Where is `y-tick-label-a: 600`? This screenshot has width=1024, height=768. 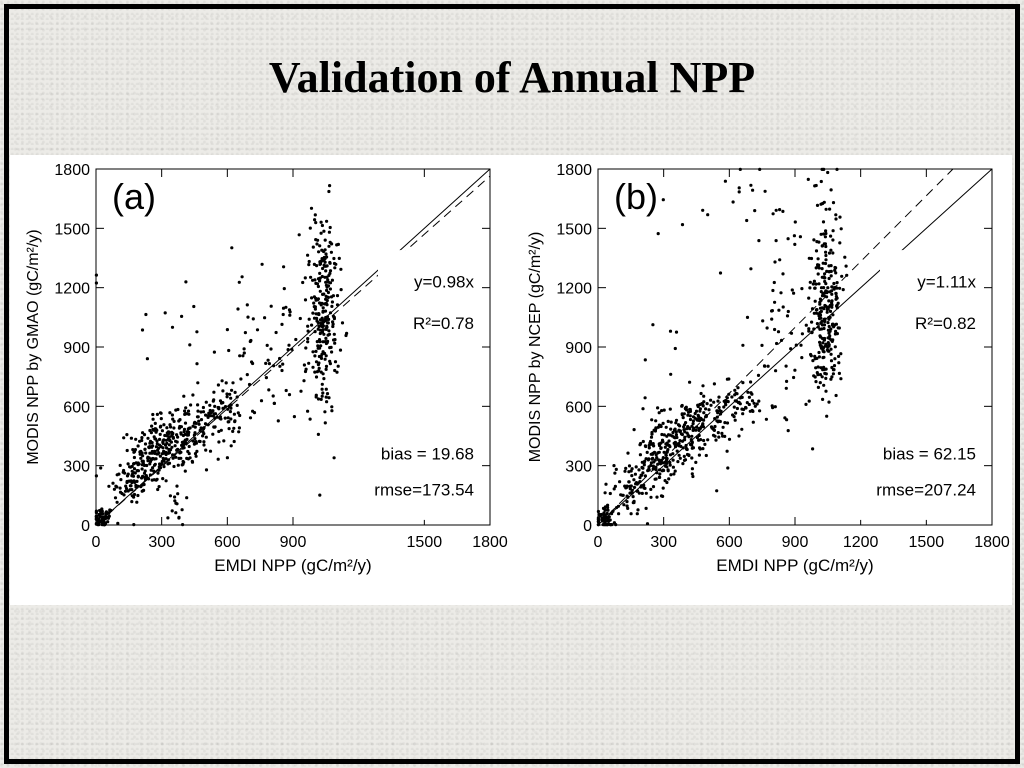 y-tick-label-a: 600 is located at coordinates (76, 407).